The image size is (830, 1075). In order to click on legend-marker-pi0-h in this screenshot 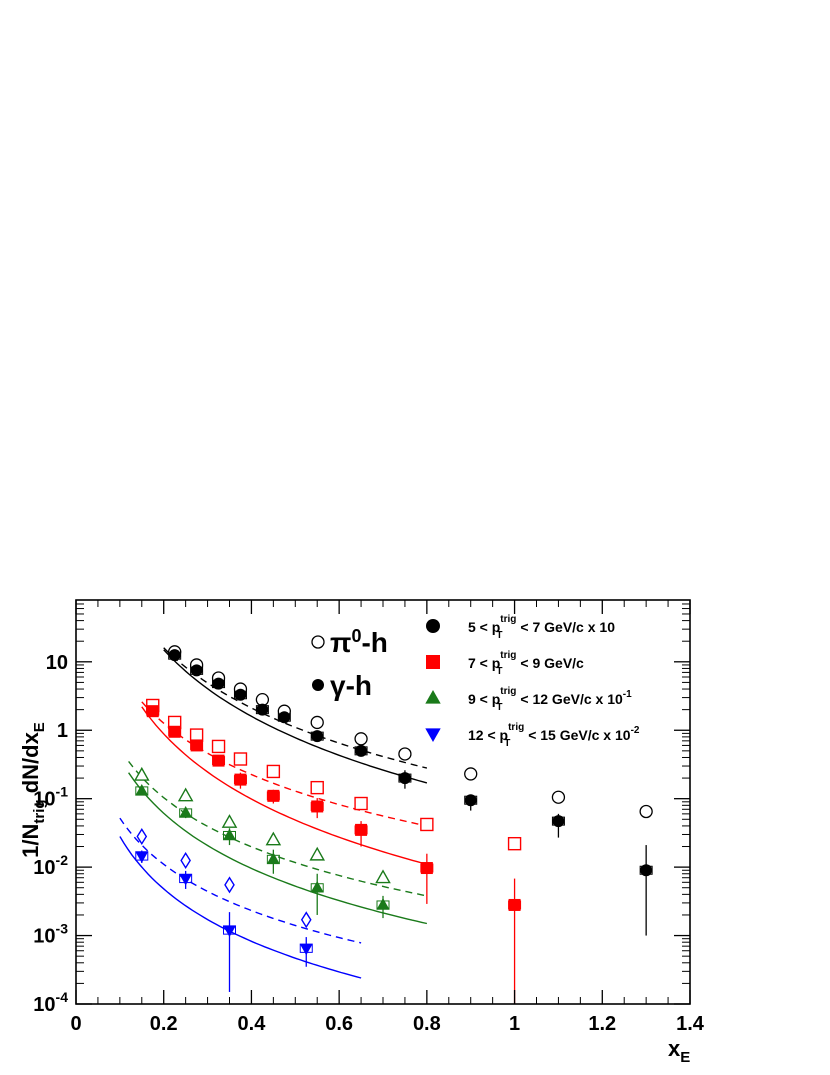, I will do `click(318, 642)`.